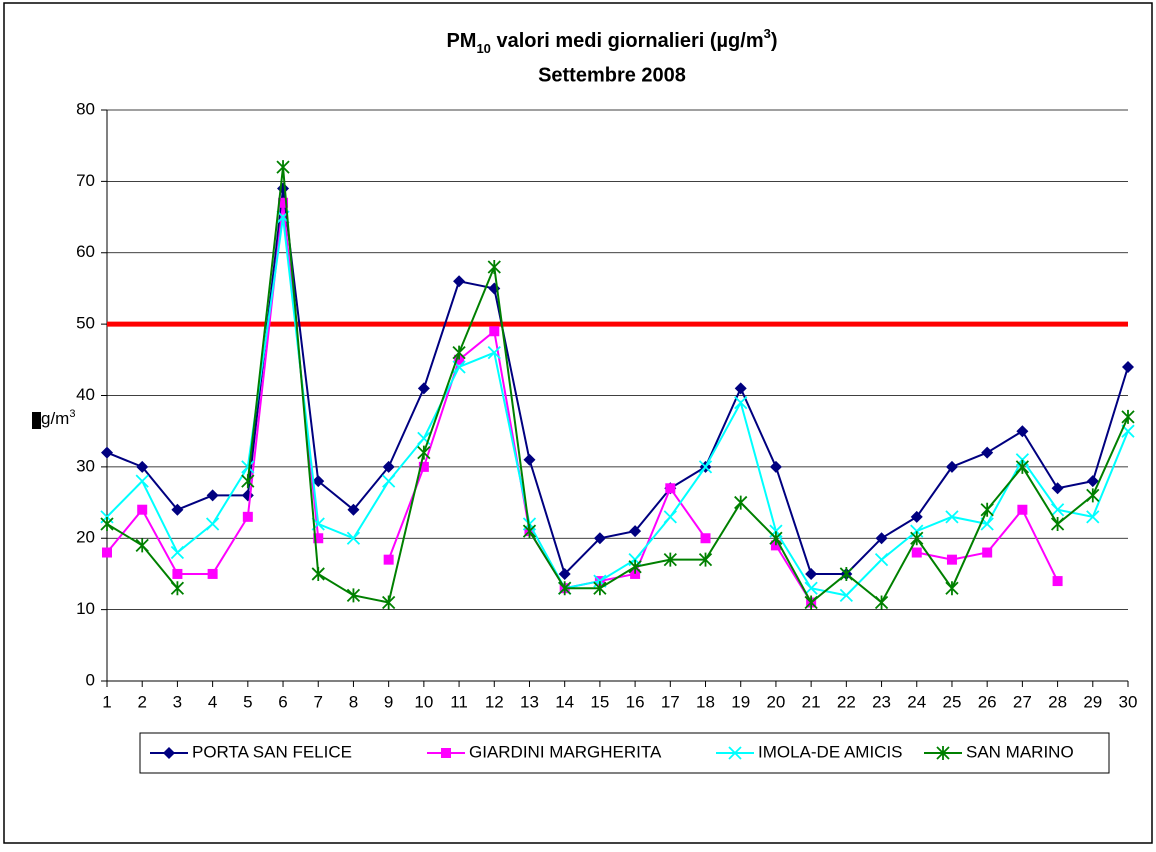 This screenshot has width=1156, height=852. I want to click on y-tick-label: 60, so click(85, 251).